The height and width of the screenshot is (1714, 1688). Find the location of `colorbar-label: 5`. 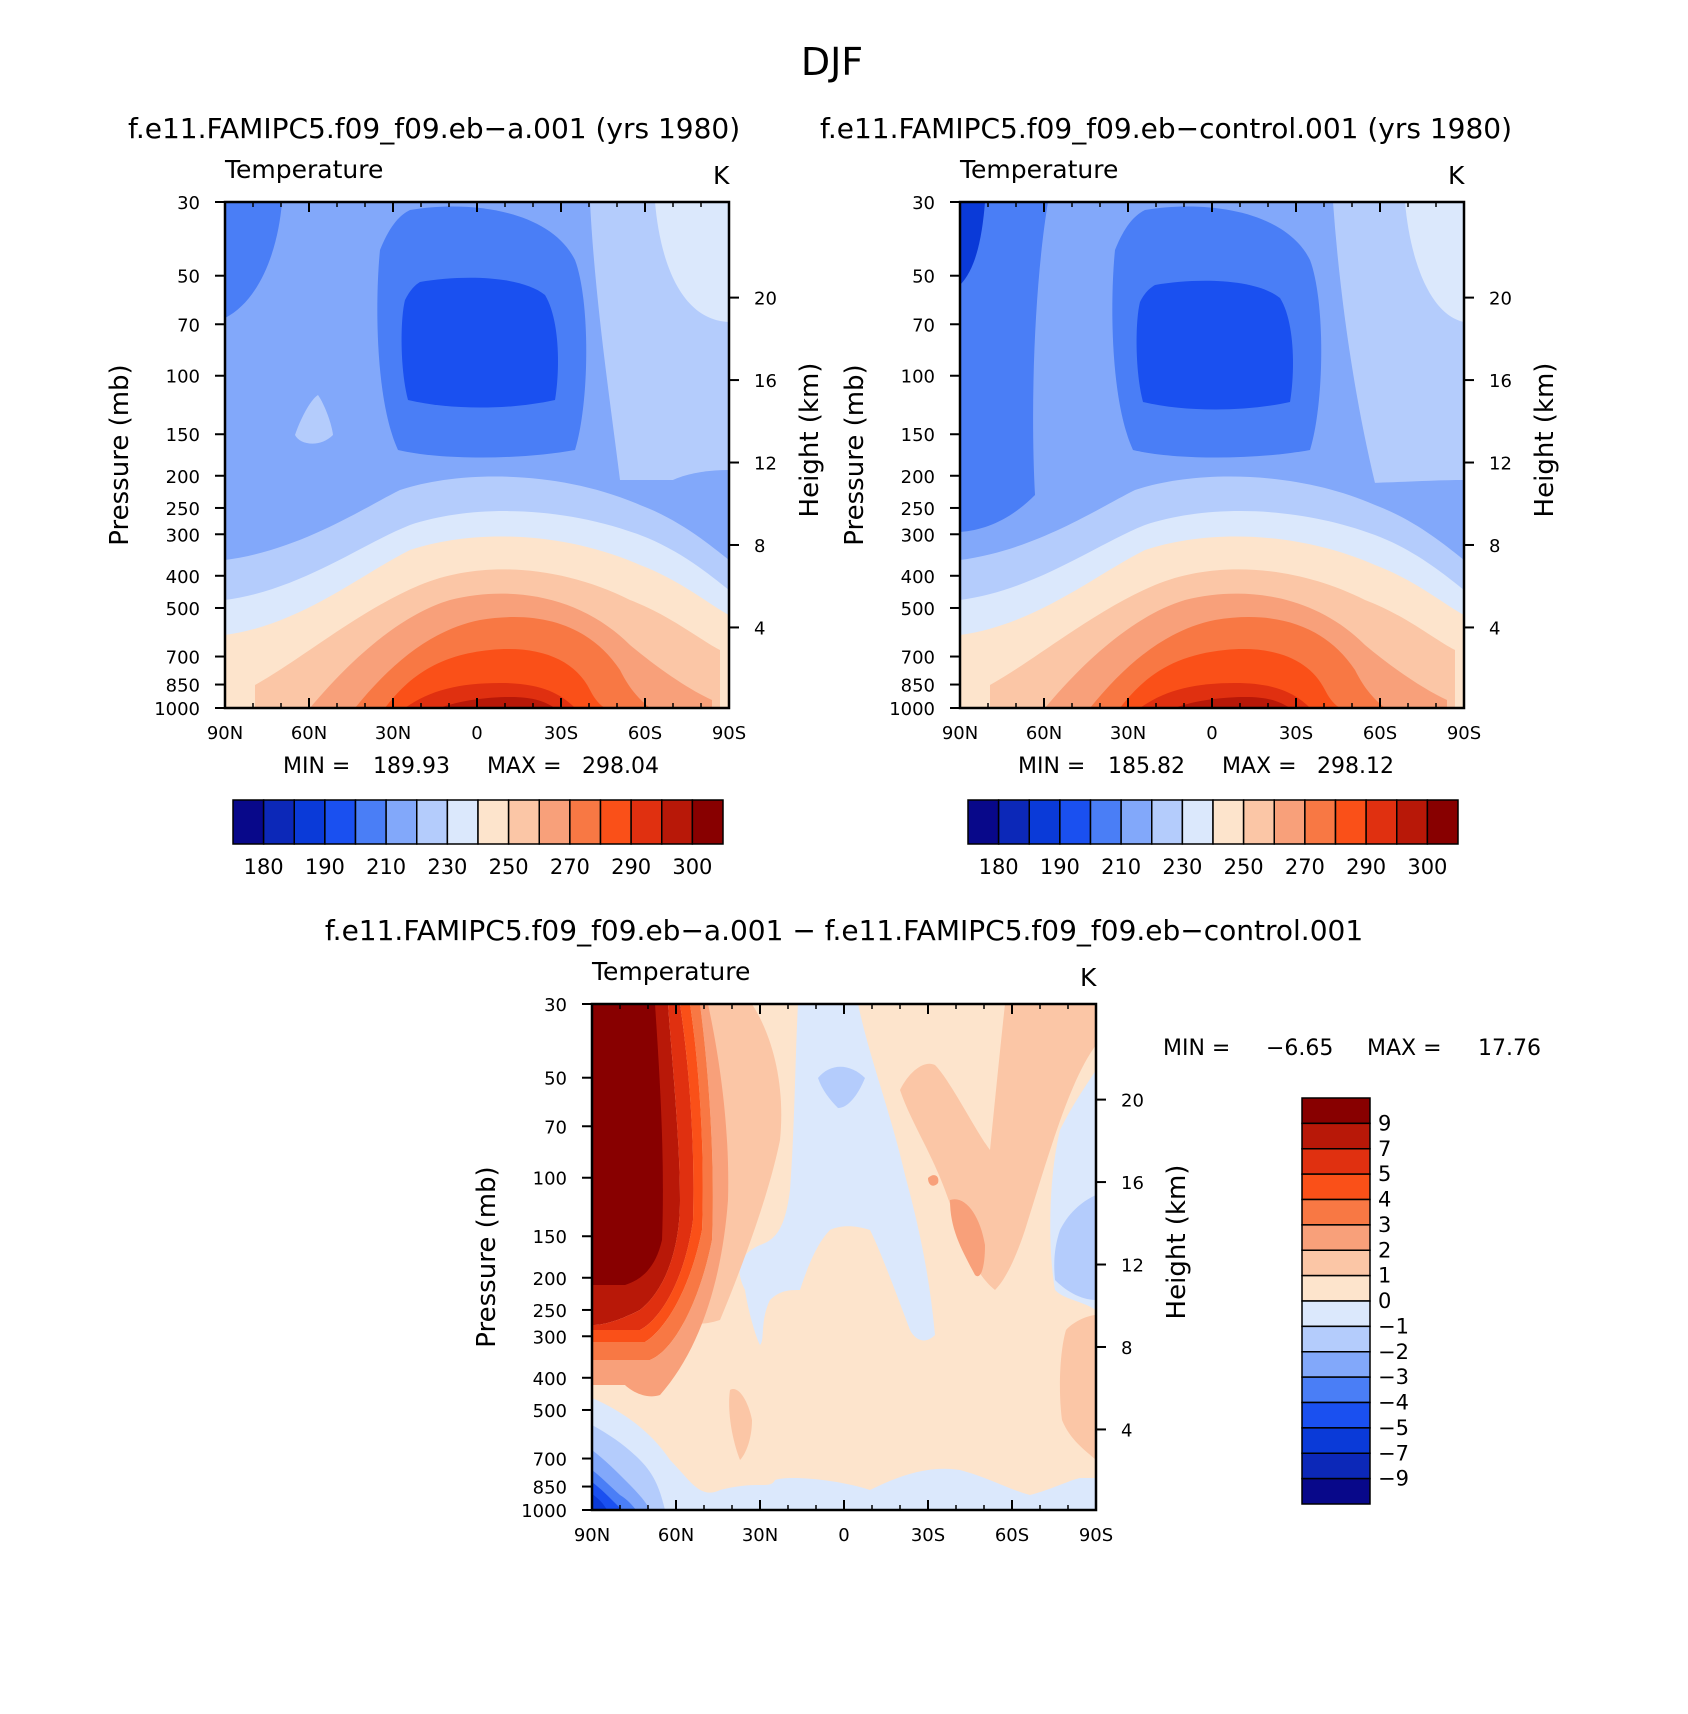

colorbar-label: 5 is located at coordinates (1384, 1174).